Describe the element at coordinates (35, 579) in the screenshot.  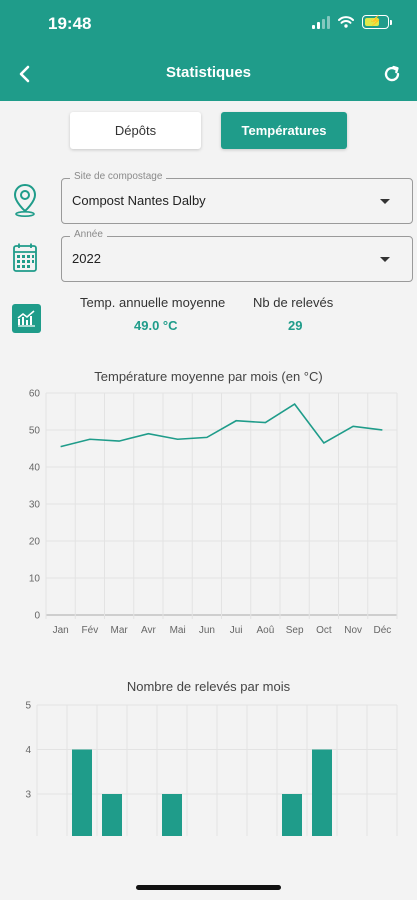
I see `y-tick-label: 10` at that location.